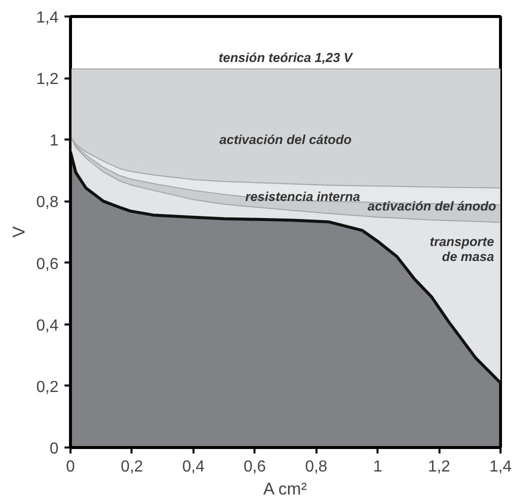  I want to click on x-tick-label: 0,6, so click(255, 467).